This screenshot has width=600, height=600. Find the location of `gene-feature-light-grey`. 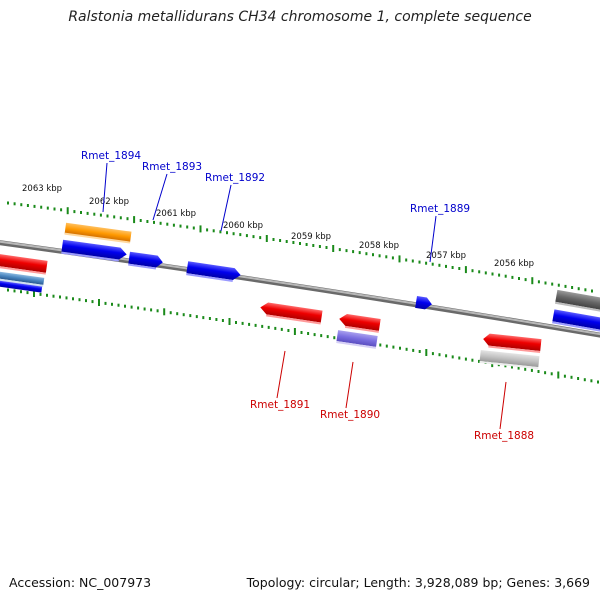

gene-feature-light-grey is located at coordinates (509, 360).